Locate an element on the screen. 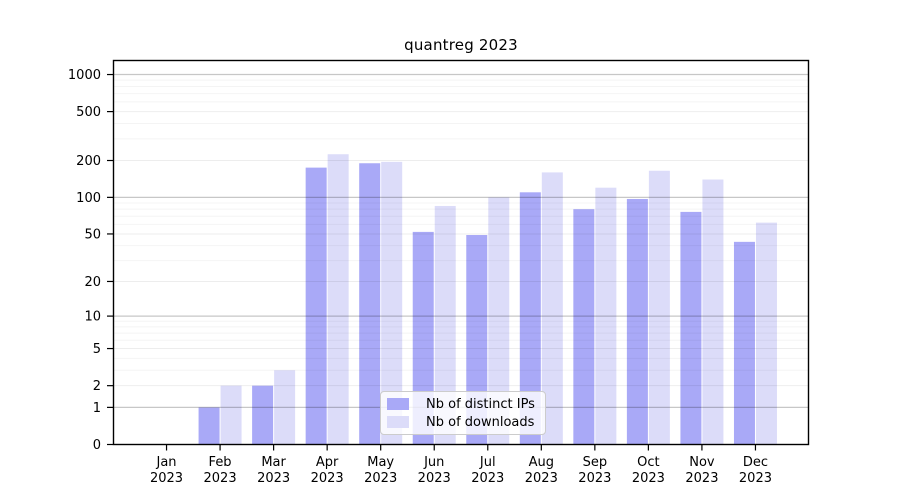 The image size is (900, 500). legend-item-downloads: Nb of downloads is located at coordinates (466, 422).